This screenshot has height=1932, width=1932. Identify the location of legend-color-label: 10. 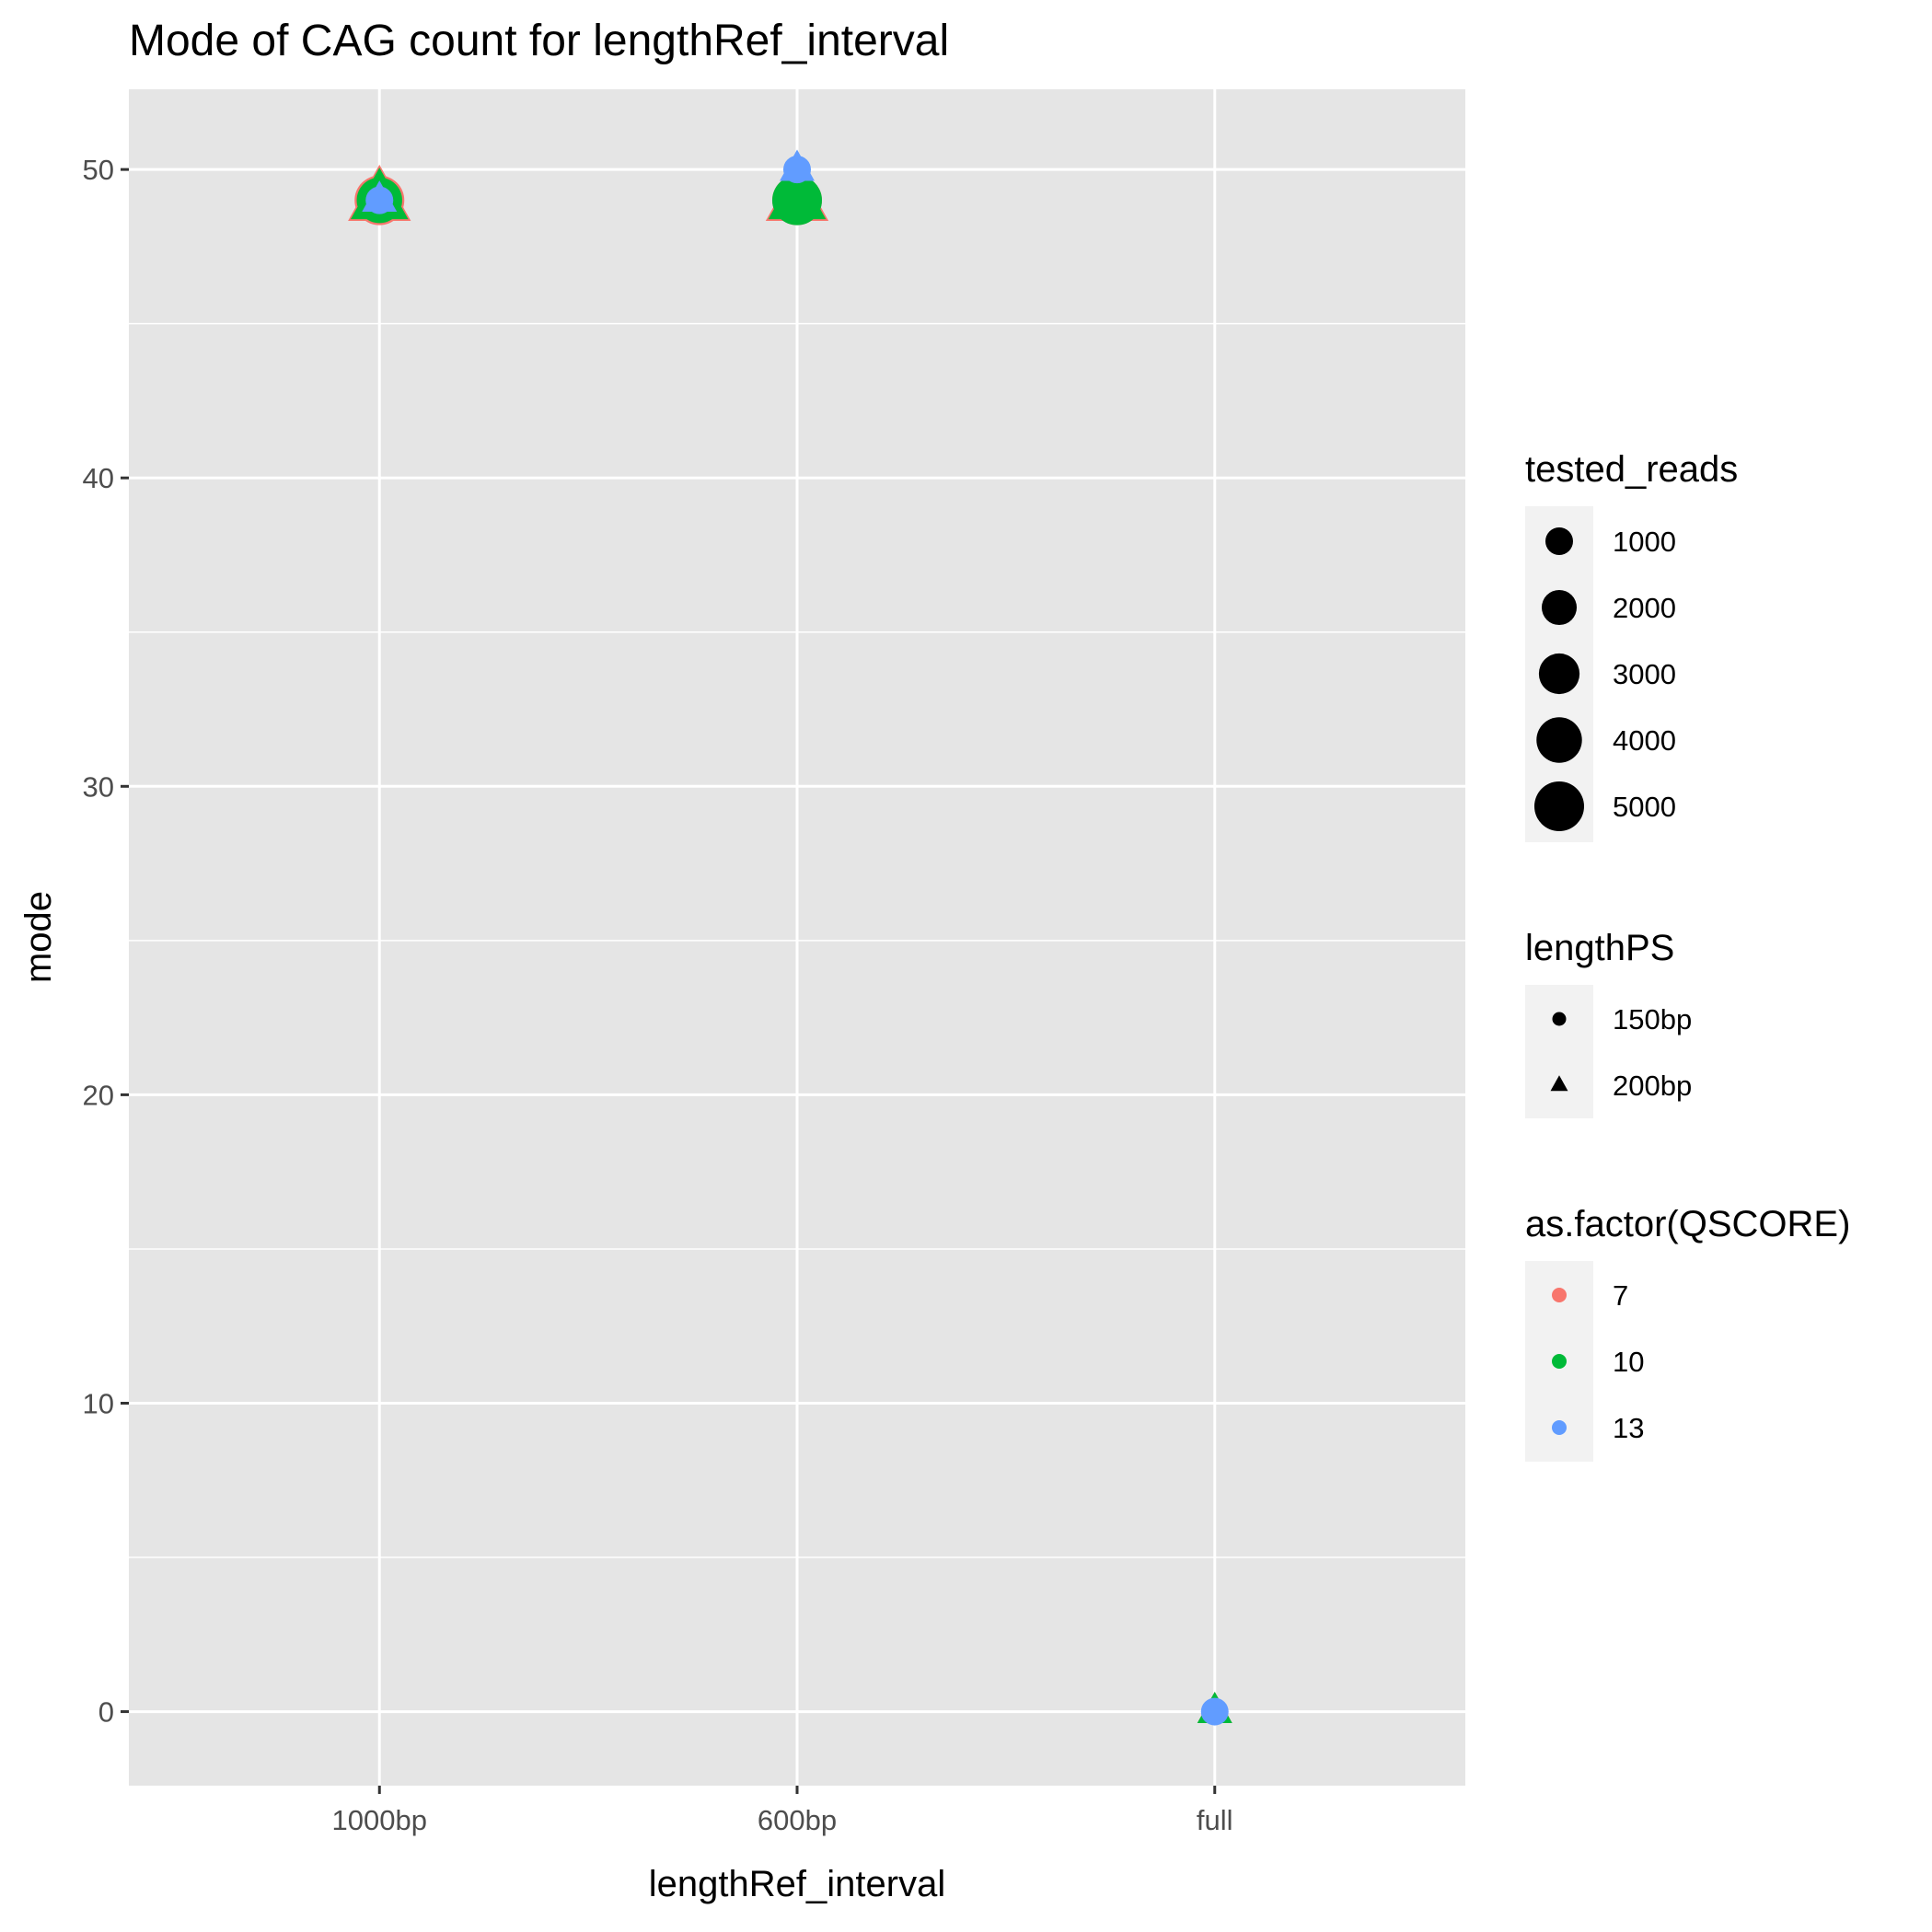
(1628, 1362).